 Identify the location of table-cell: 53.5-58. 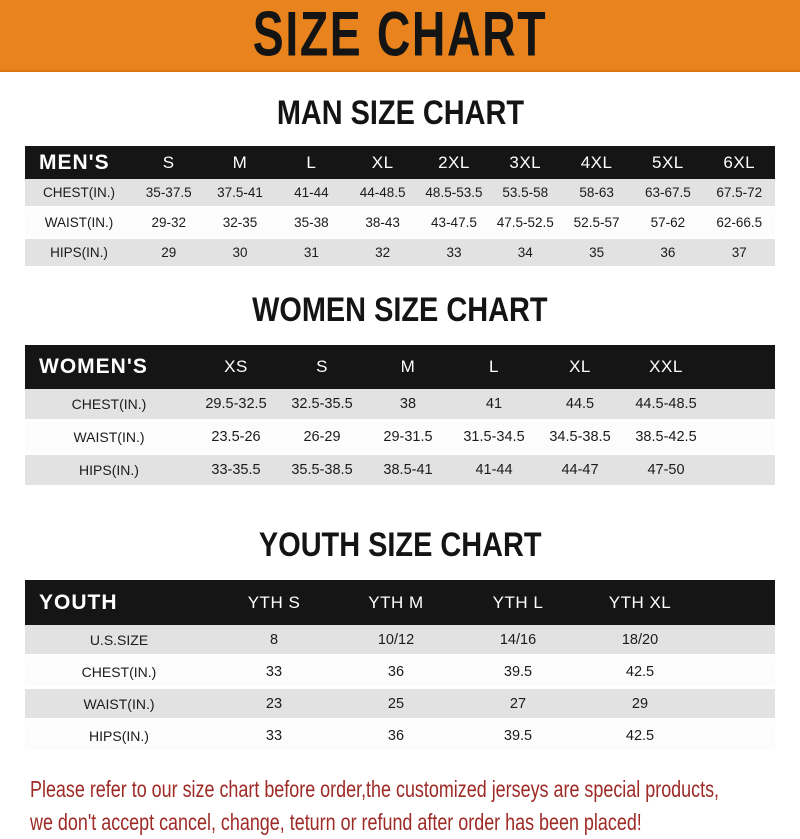
(525, 194).